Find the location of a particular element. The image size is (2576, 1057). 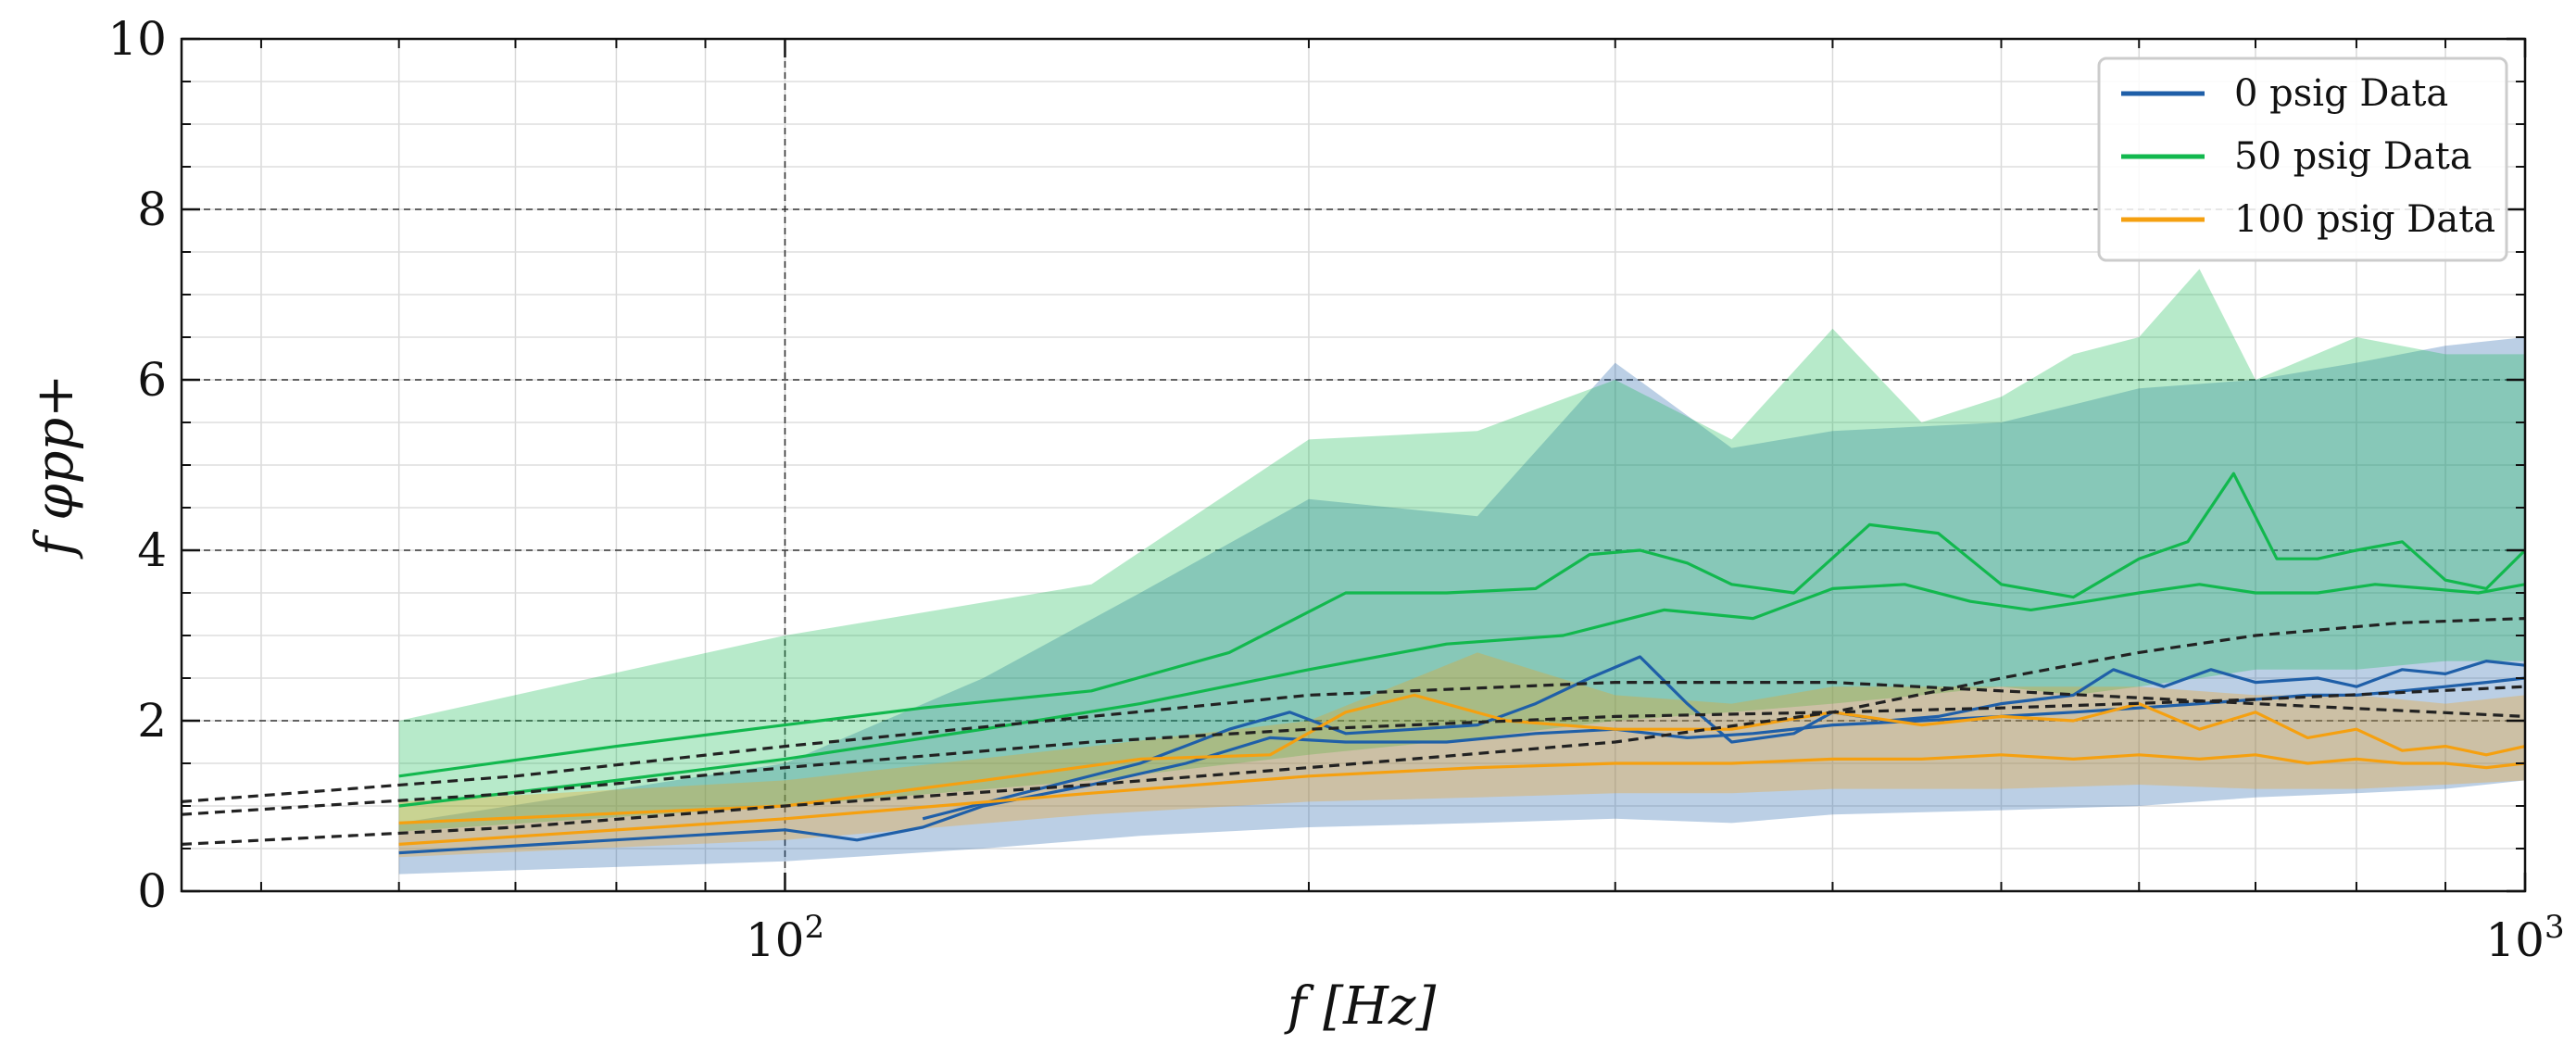

x-tick-label: 10³ is located at coordinates (2524, 938).